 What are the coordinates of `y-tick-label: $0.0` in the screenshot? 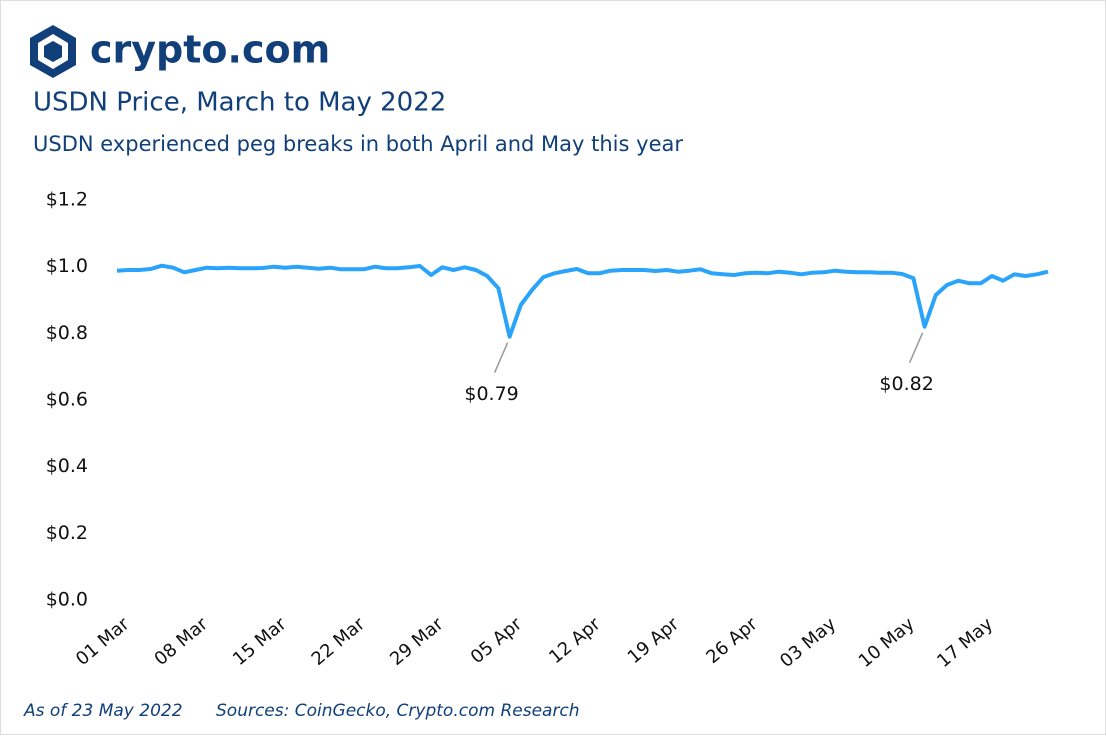 It's located at (67, 600).